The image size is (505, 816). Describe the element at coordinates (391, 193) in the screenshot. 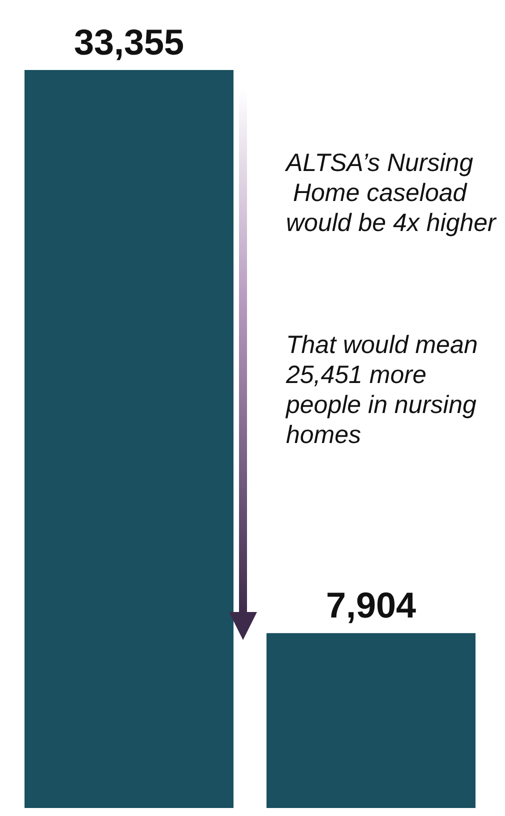

I see `annotation: ALTSA’s Nursing Home caseload would be 4x higher` at that location.